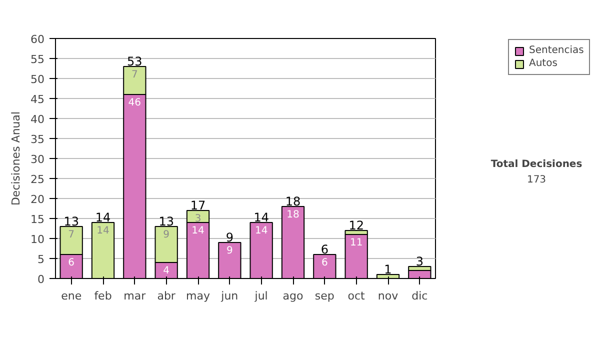  I want to click on y-tick-label: 20, so click(37, 199).